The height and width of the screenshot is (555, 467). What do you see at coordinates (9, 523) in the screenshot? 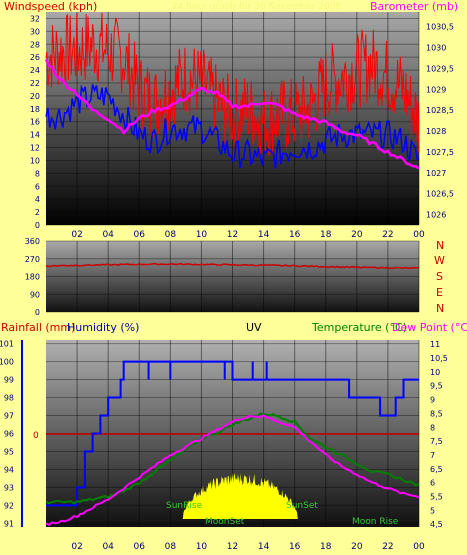
I see `humidity-tick: 91` at bounding box center [9, 523].